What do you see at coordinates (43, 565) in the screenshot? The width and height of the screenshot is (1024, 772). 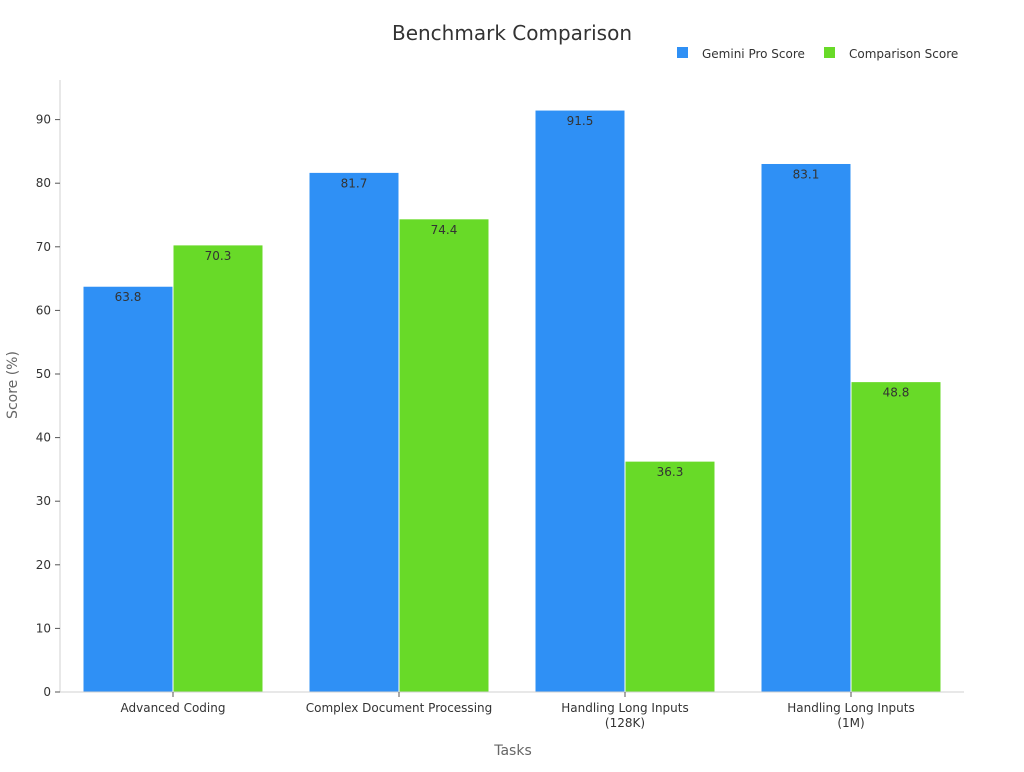 I see `y-tick-label: 20` at bounding box center [43, 565].